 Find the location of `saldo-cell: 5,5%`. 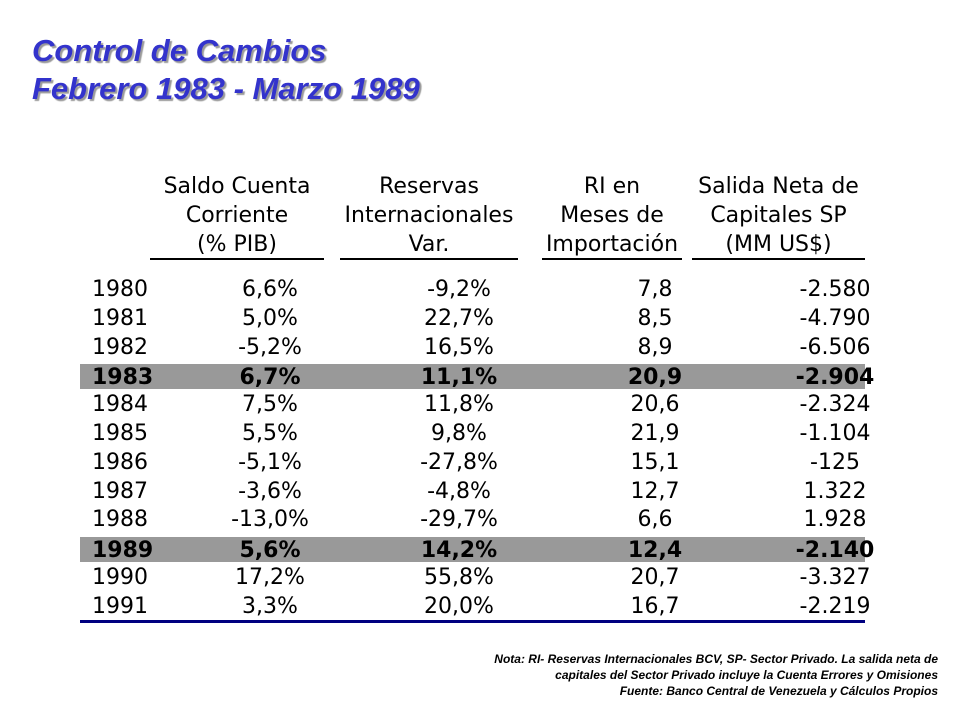

saldo-cell: 5,5% is located at coordinates (270, 433).